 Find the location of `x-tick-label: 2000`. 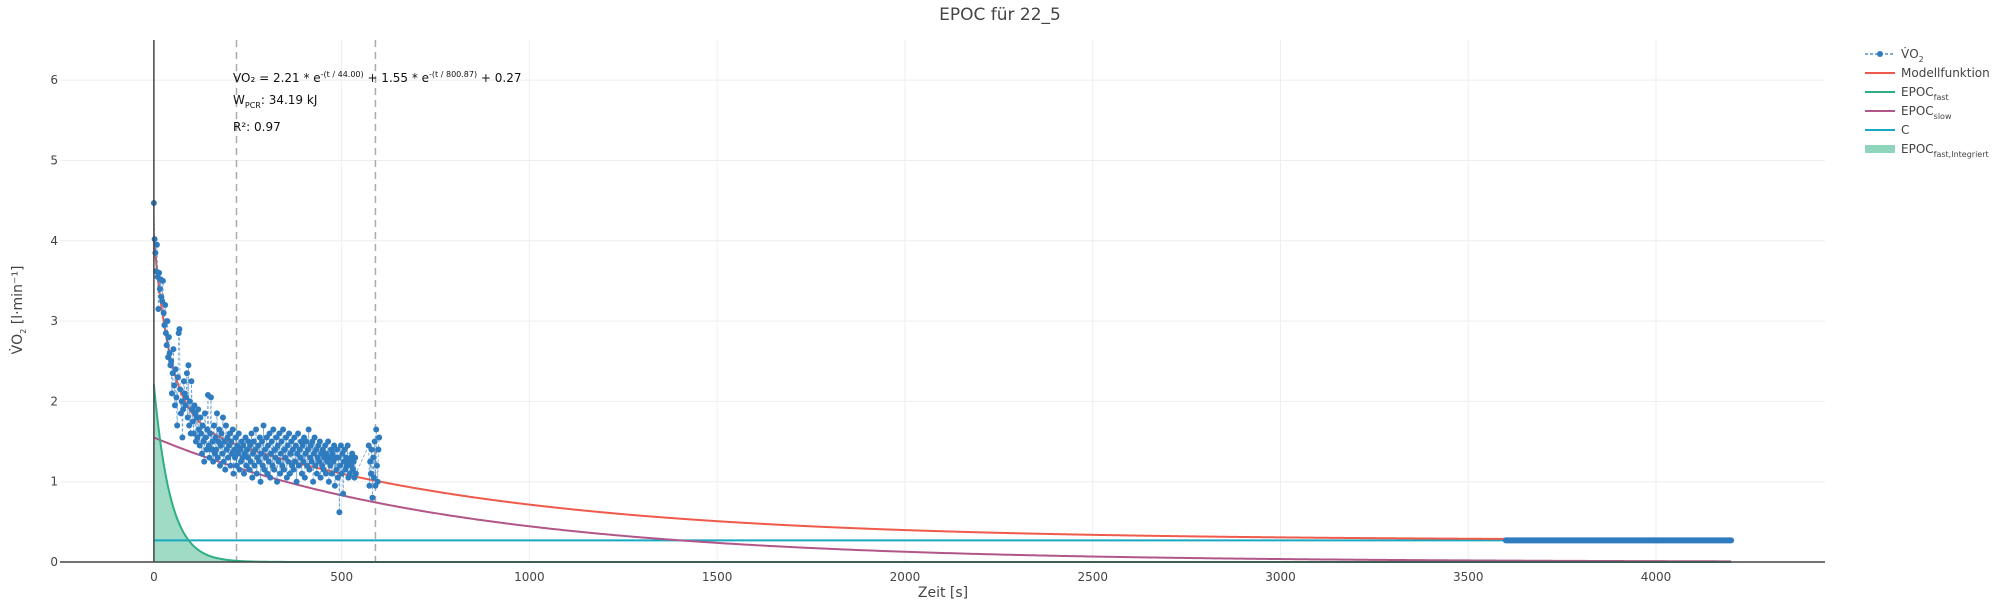

x-tick-label: 2000 is located at coordinates (905, 577).